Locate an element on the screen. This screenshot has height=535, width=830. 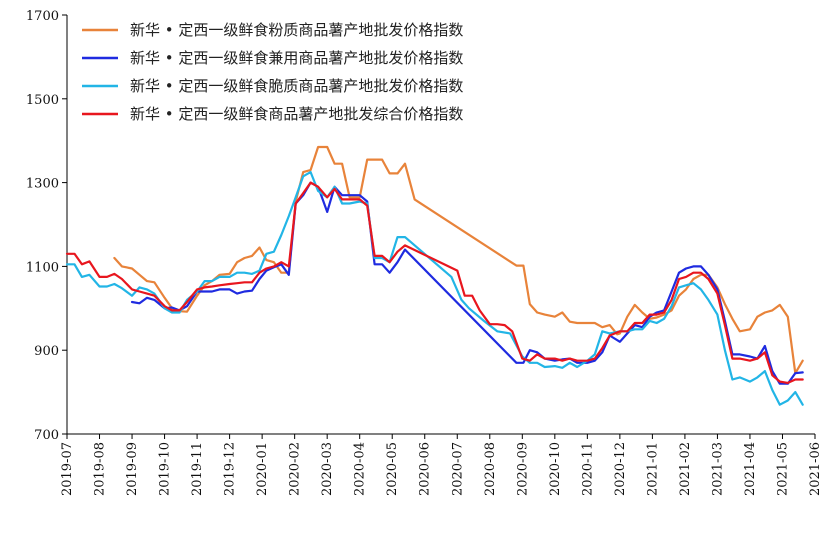
x-tick-label: 2019-07 is located at coordinates (67, 469).